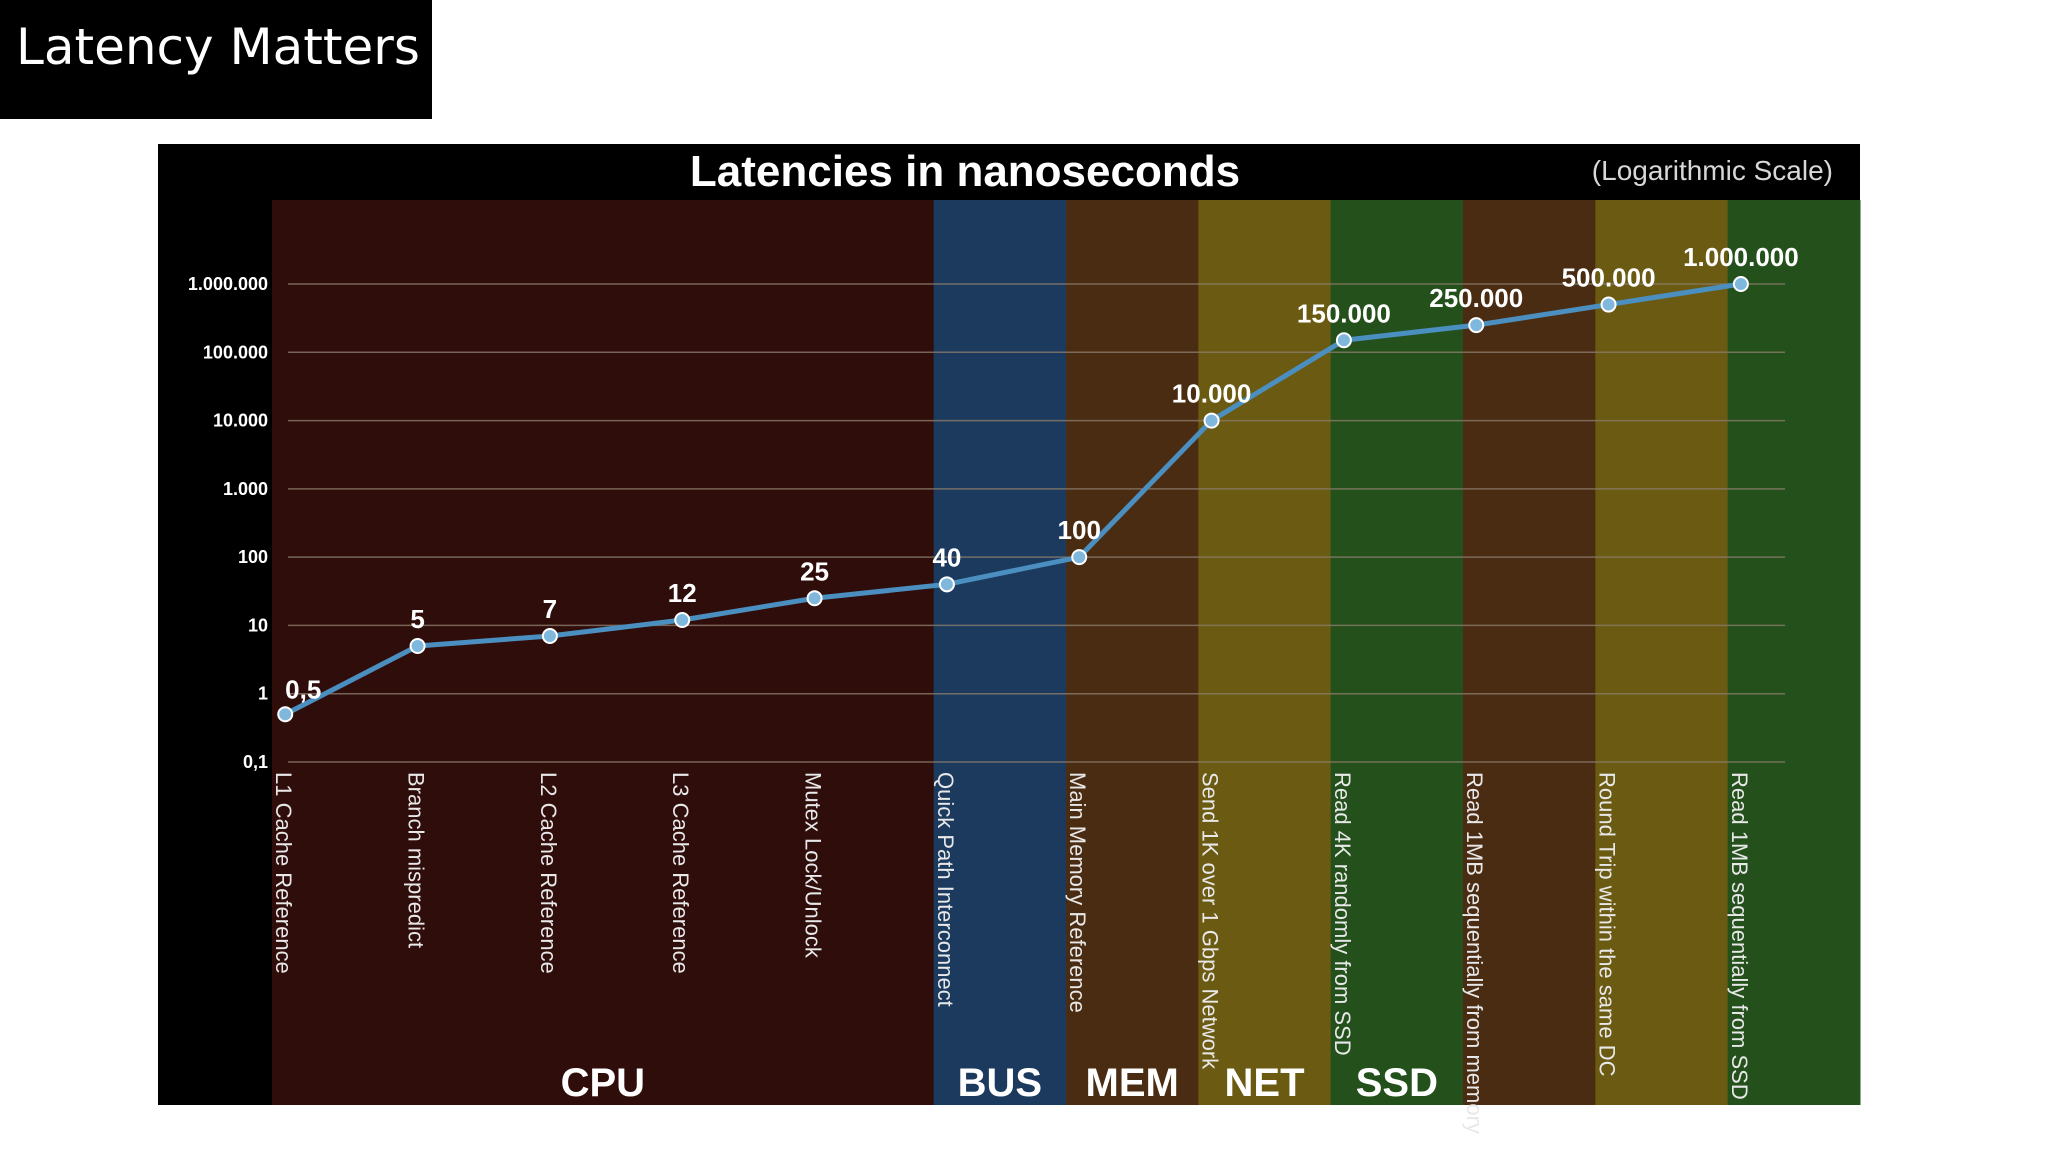 This screenshot has height=1152, width=2048. What do you see at coordinates (253, 557) in the screenshot?
I see `y-tick-label: 100` at bounding box center [253, 557].